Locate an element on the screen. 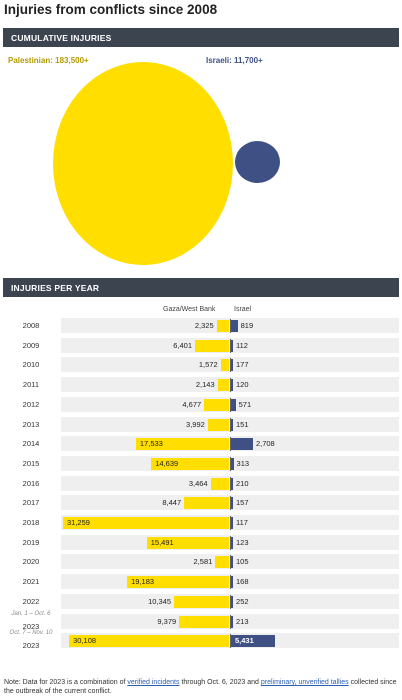 Image resolution: width=402 pixels, height=700 pixels. israel-value-label: 252 is located at coordinates (242, 601).